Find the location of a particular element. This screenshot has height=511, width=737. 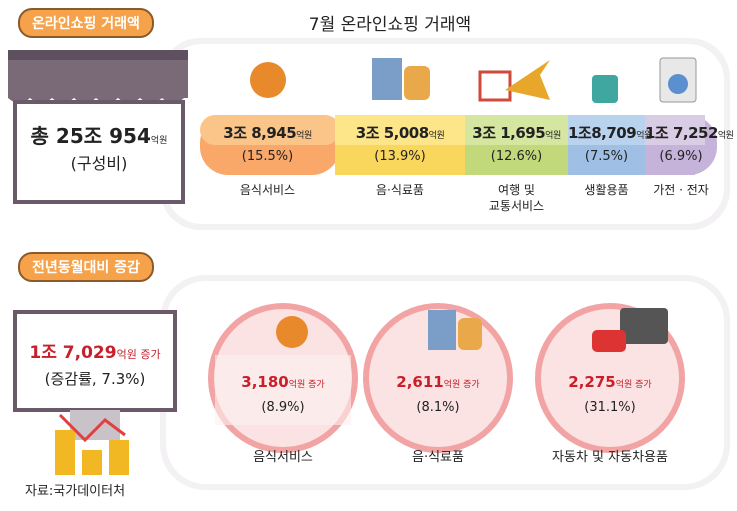

item-label: 생활용품 is located at coordinates (606, 190).